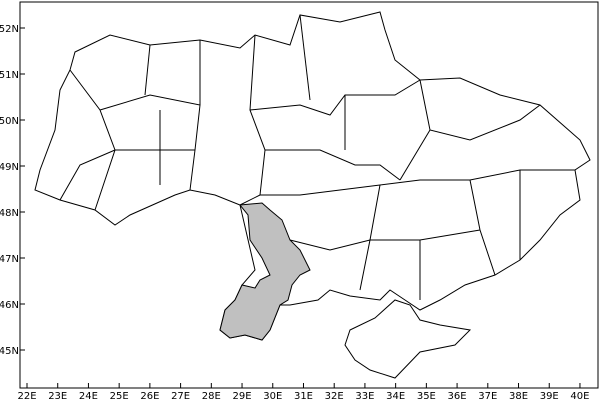 The image size is (600, 400). I want to click on lon-label: 40E, so click(579, 395).